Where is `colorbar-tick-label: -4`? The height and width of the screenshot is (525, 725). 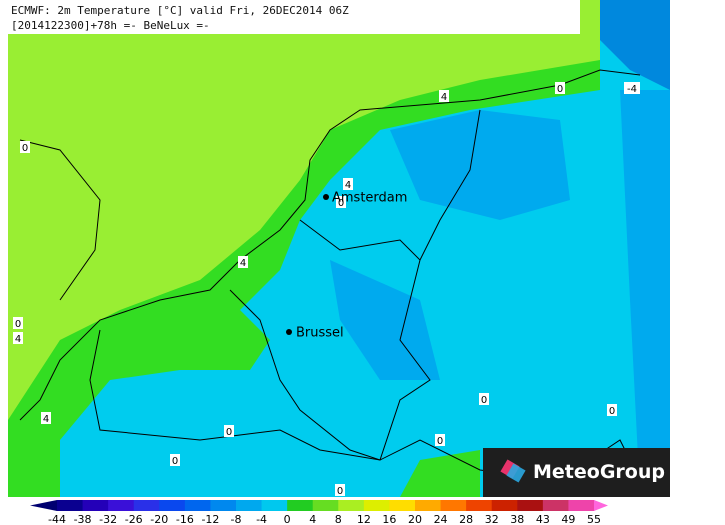
colorbar-tick-label: -4 is located at coordinates (261, 519).